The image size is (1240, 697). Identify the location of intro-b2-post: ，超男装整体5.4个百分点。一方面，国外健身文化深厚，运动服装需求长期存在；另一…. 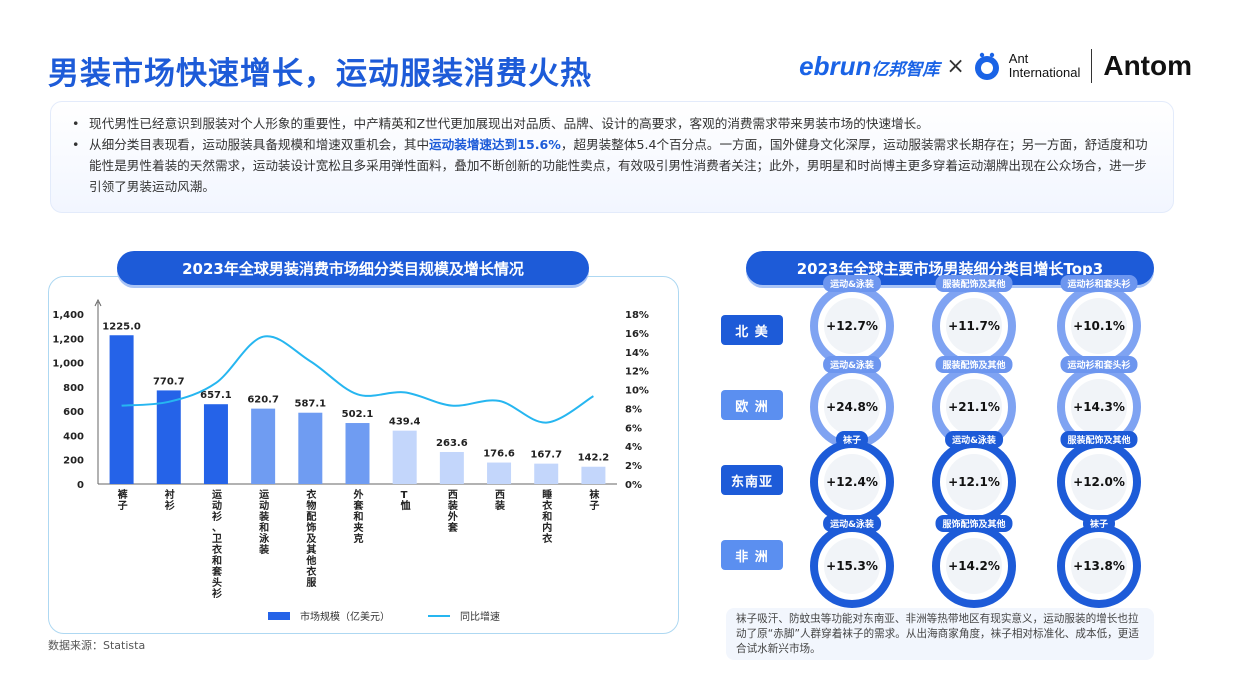
(618, 165).